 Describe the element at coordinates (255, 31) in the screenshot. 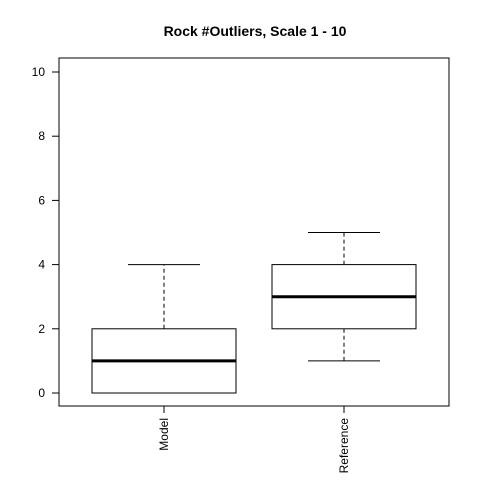

I see `chart-title: Rock #Outliers, Scale 1 - 10` at that location.